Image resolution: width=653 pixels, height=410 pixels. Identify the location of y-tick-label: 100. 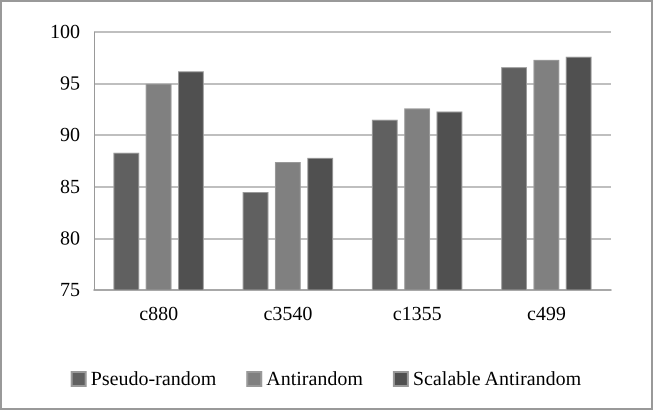
(65, 32).